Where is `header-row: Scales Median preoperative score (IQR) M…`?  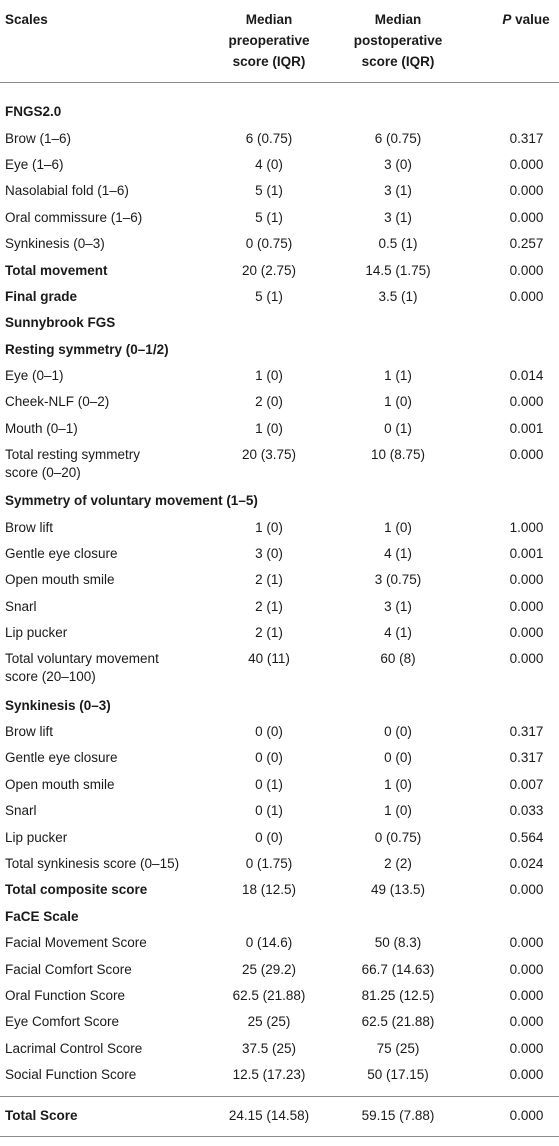
header-row: Scales Median preoperative score (IQR) M… is located at coordinates (279, 41).